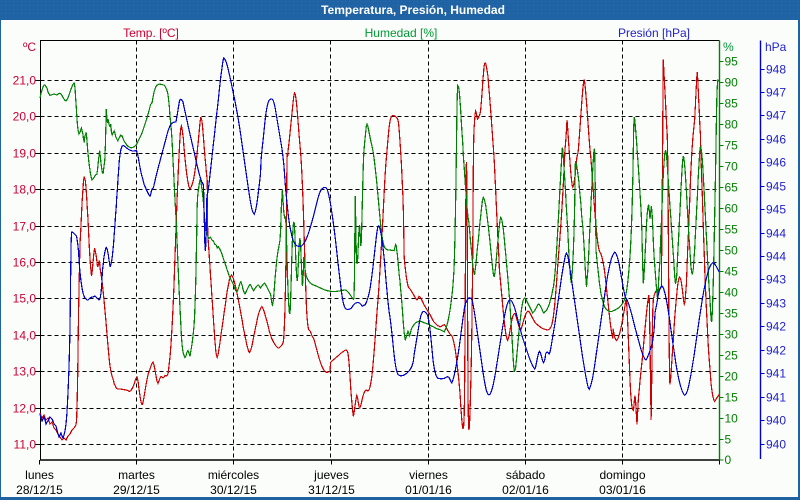 This screenshot has height=500, width=800. Describe the element at coordinates (25, 336) in the screenshot. I see `svg-text: 14,0` at that location.